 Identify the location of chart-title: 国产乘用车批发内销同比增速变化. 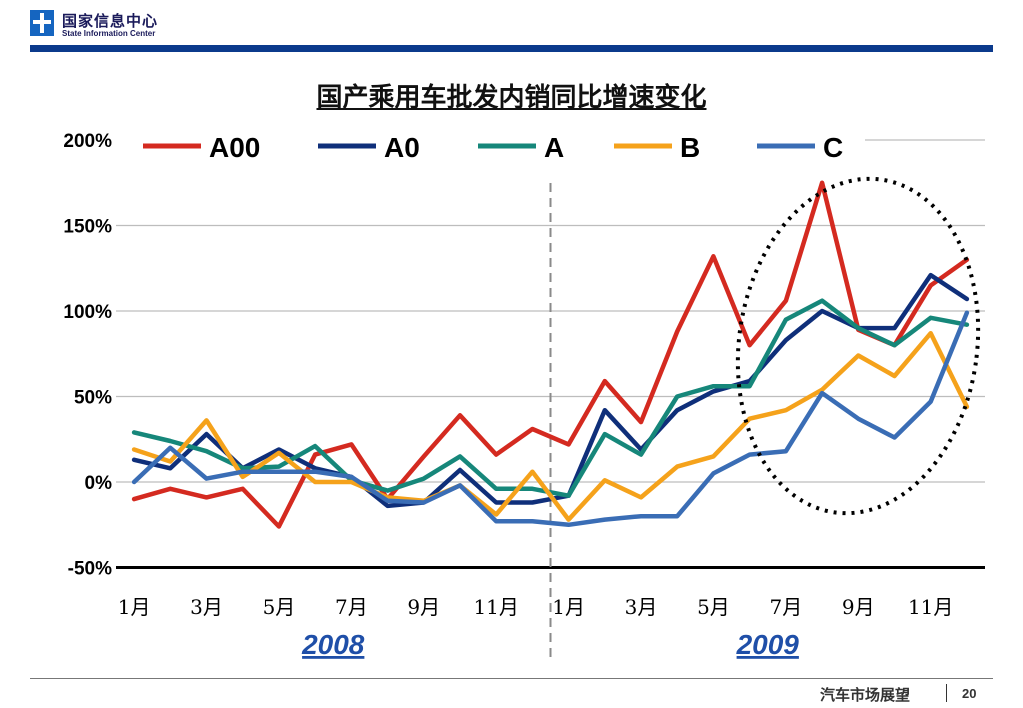
(511, 98).